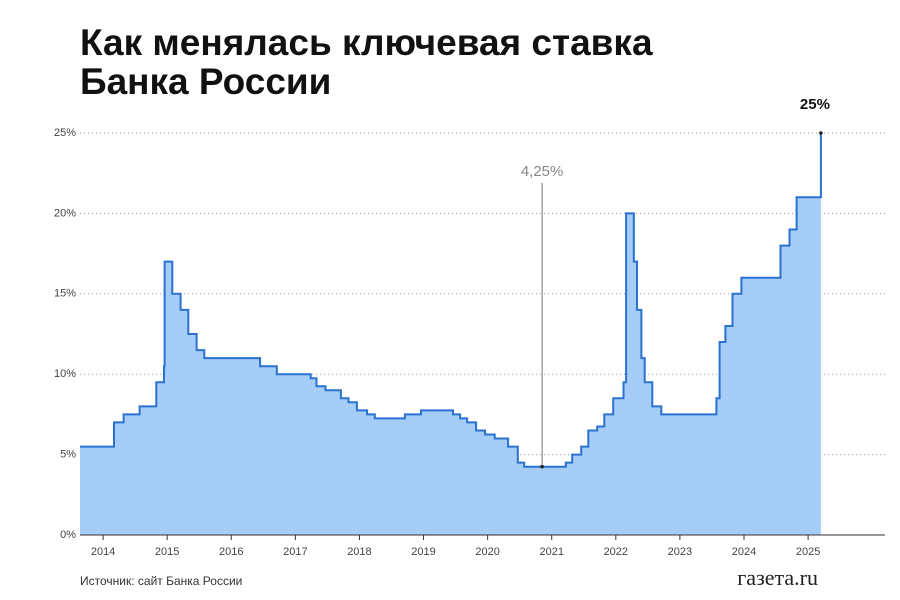  I want to click on x-tick-label: 2015, so click(167, 552).